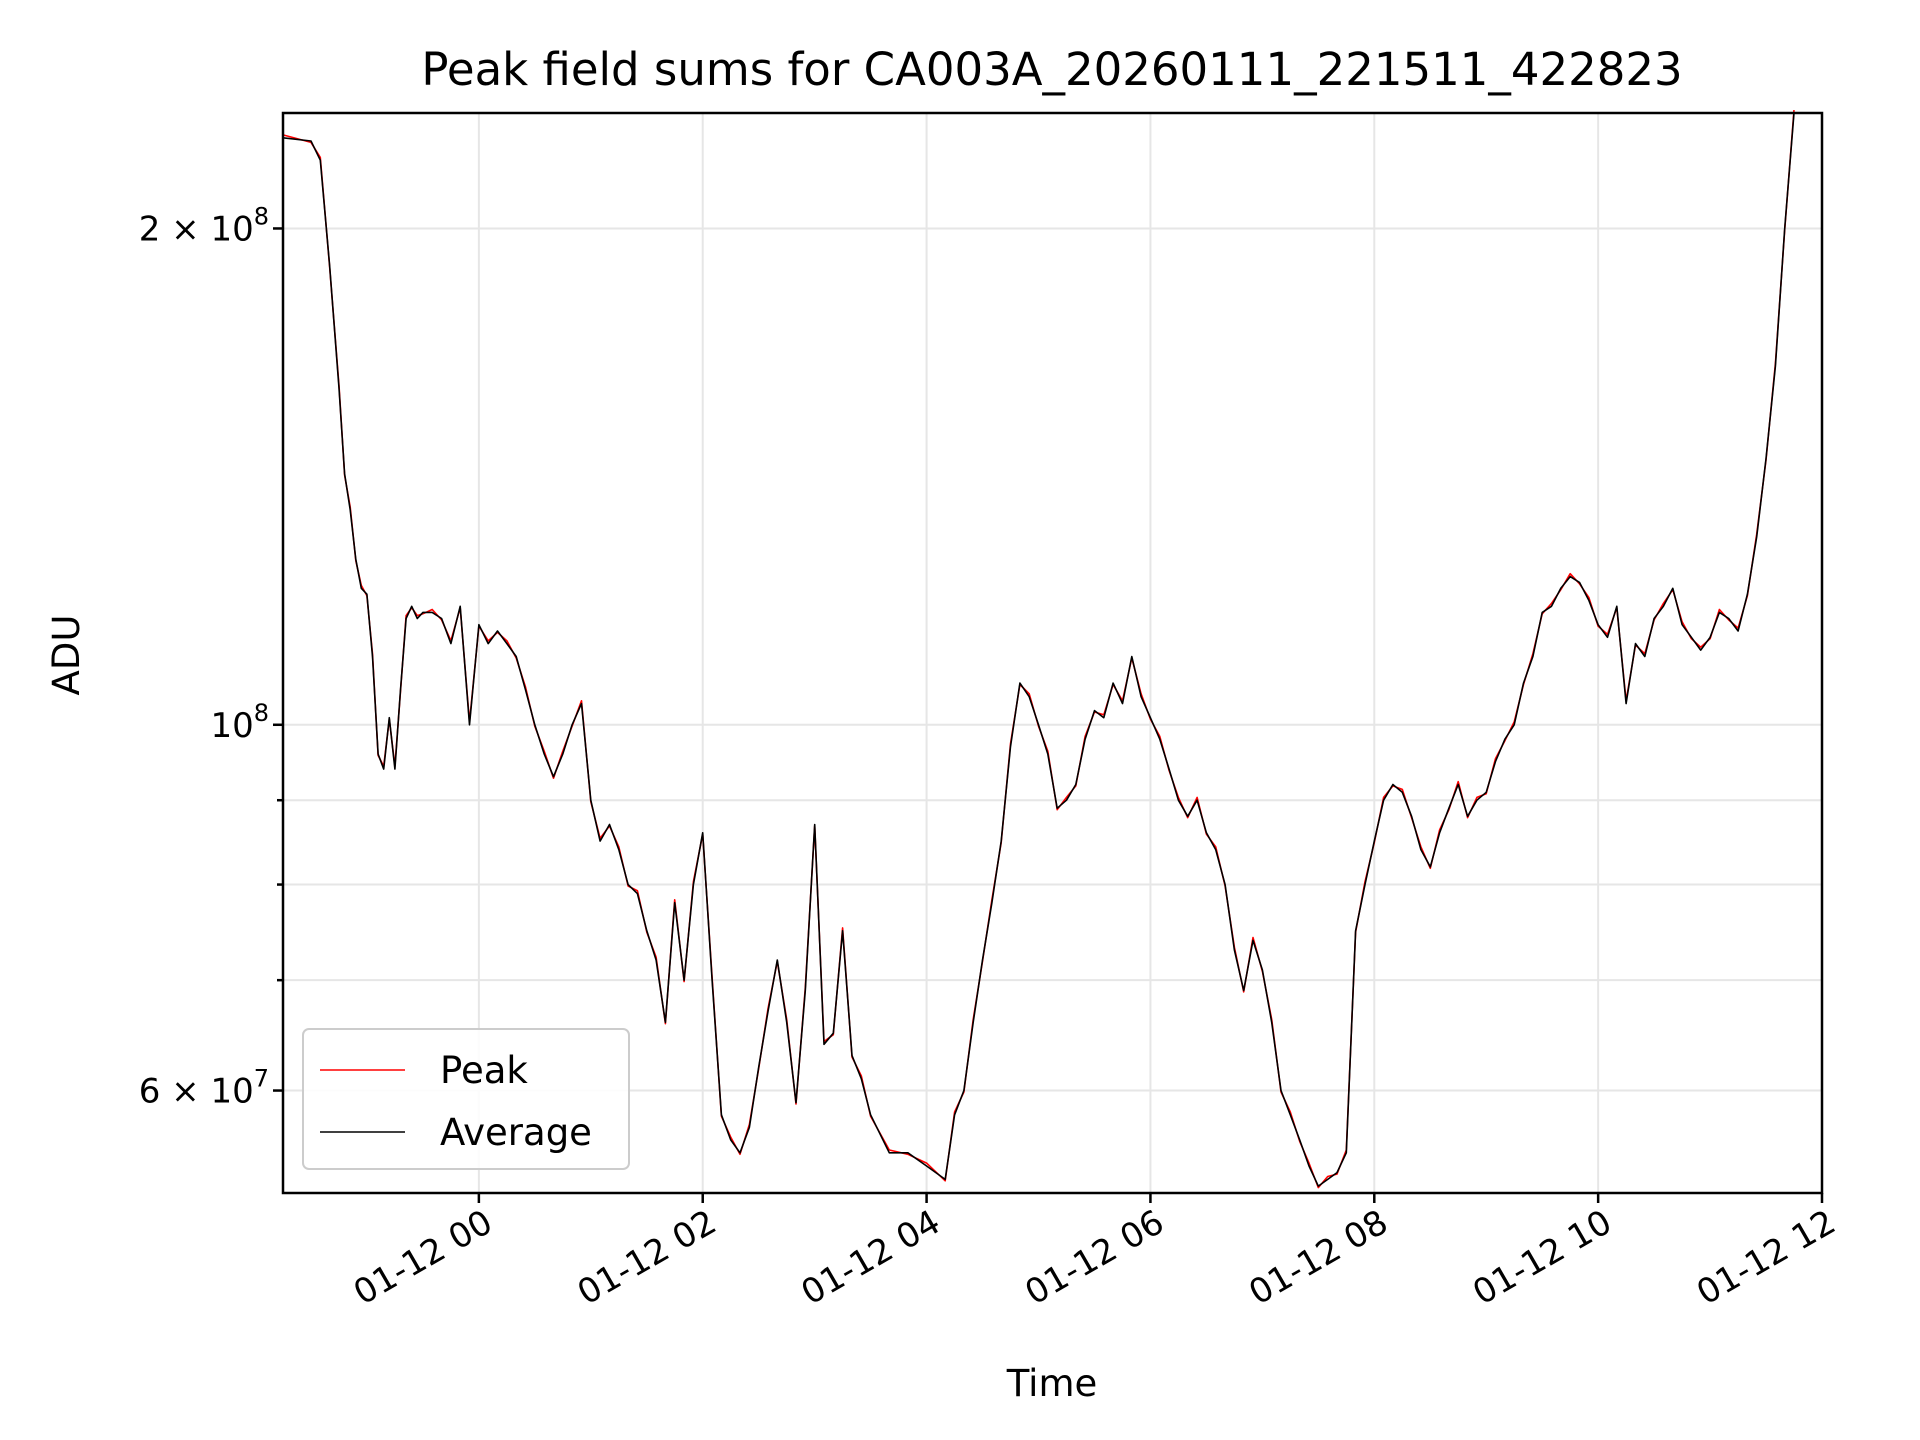  I want to click on legend-label-average: Average, so click(516, 1132).